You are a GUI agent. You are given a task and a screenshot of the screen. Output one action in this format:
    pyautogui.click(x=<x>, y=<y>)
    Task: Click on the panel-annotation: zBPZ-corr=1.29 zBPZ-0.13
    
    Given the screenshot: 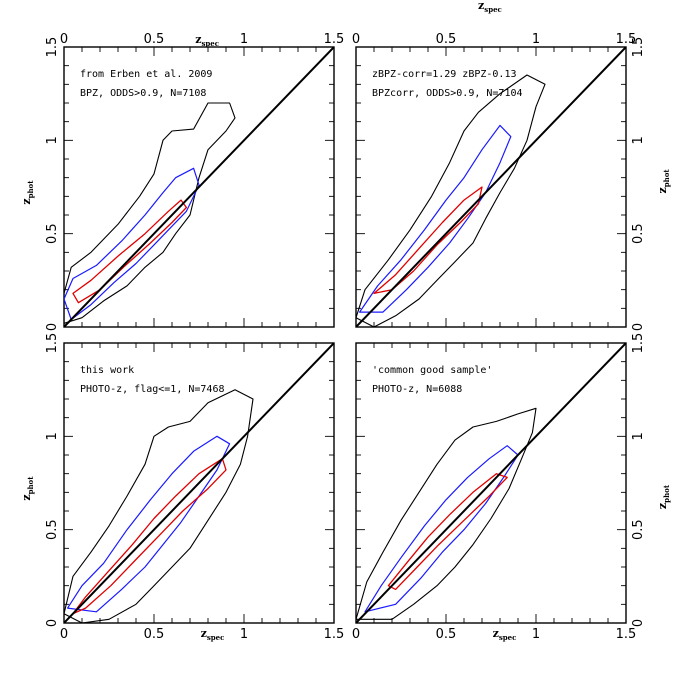 What is the action you would take?
    pyautogui.click(x=444, y=74)
    